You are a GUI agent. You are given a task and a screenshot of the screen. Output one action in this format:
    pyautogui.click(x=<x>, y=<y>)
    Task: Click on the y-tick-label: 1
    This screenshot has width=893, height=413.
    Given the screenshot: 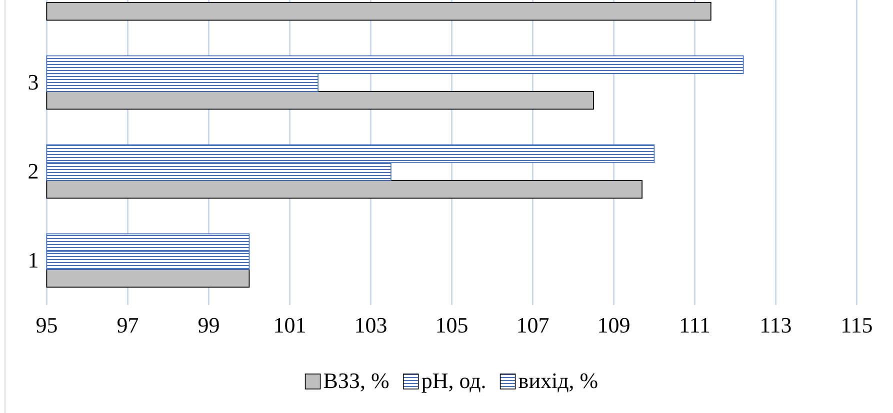 What is the action you would take?
    pyautogui.click(x=33, y=260)
    